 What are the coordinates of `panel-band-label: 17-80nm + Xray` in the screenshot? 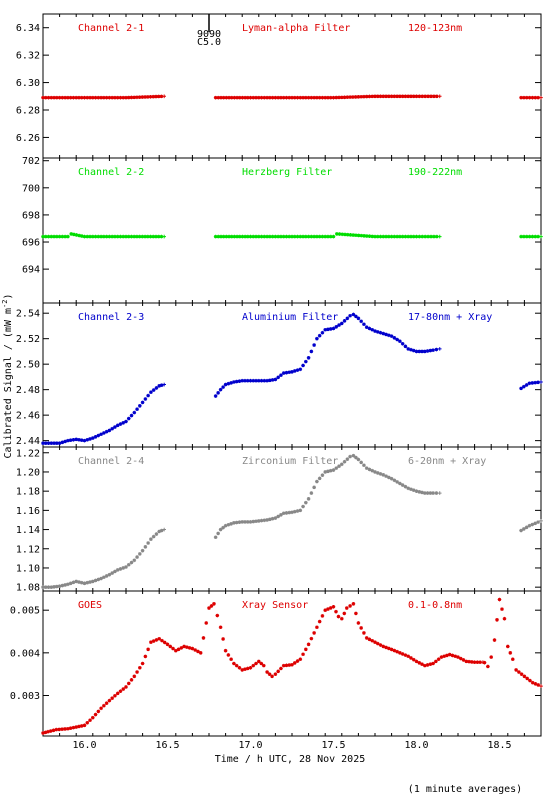 It's located at (450, 317).